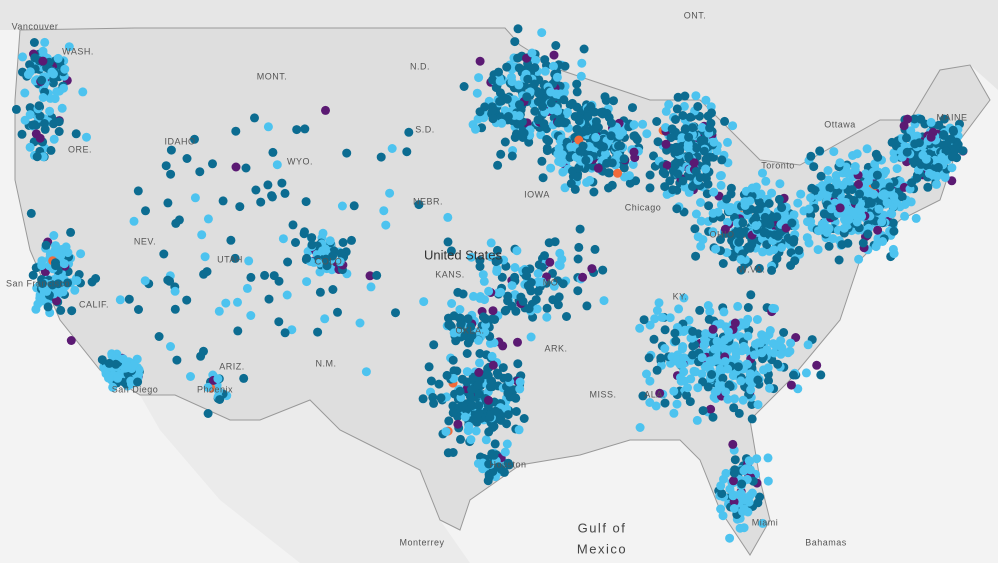  I want to click on state-label: COLO., so click(330, 261).